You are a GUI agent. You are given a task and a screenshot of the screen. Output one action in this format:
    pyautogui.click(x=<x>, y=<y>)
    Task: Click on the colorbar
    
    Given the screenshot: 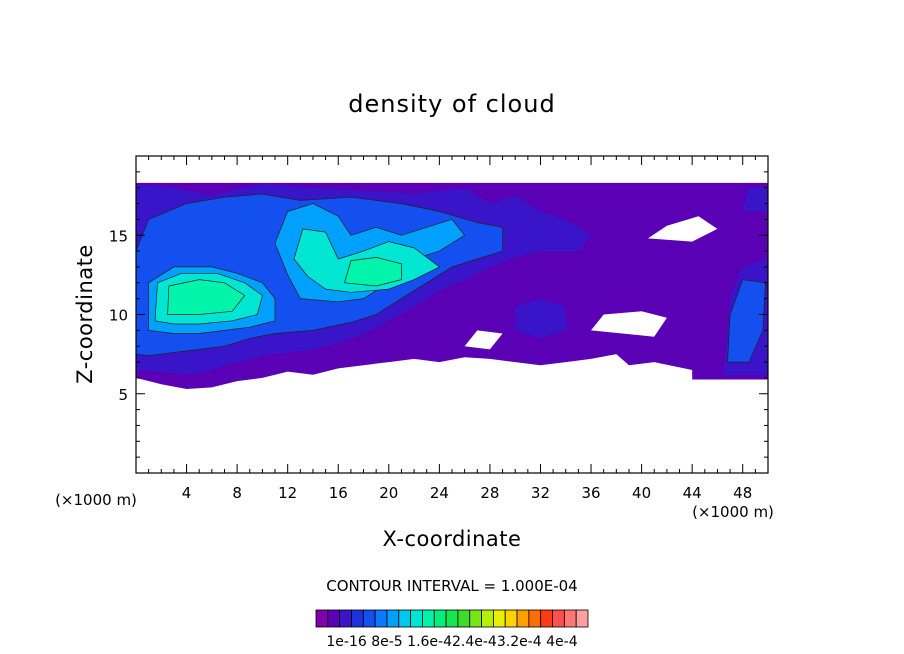 What is the action you would take?
    pyautogui.click(x=452, y=618)
    